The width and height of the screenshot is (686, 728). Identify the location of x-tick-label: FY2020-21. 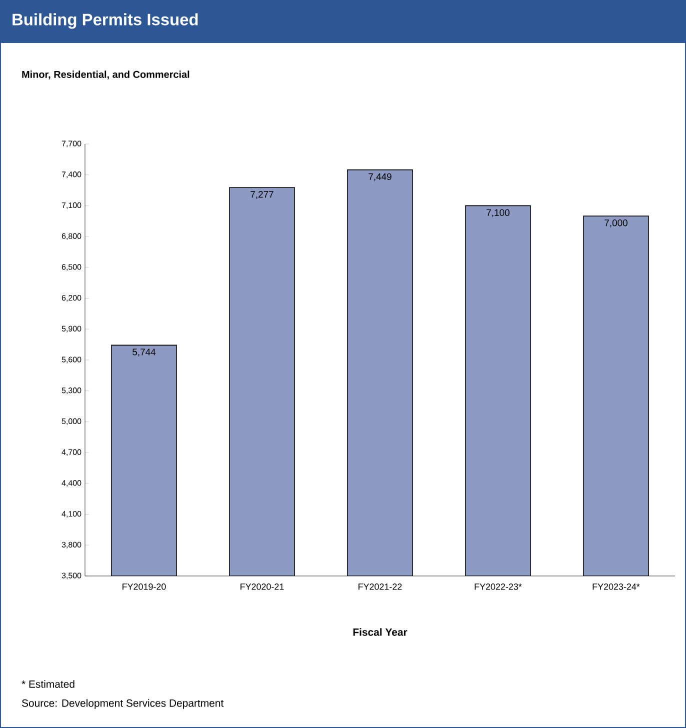
(262, 587).